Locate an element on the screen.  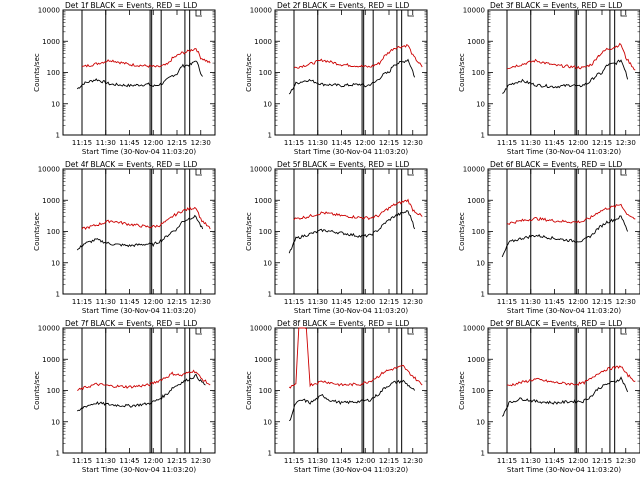
chart-title: Det 1f BLACK = Events, RED = LLD is located at coordinates (131, 5).